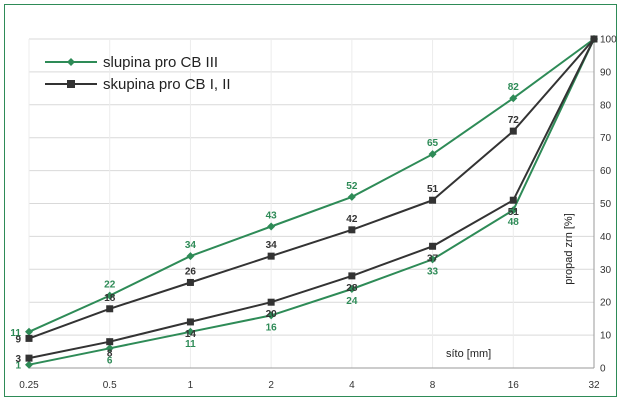 The height and width of the screenshot is (403, 623). I want to click on x-tick-label-2: 1, so click(191, 385).